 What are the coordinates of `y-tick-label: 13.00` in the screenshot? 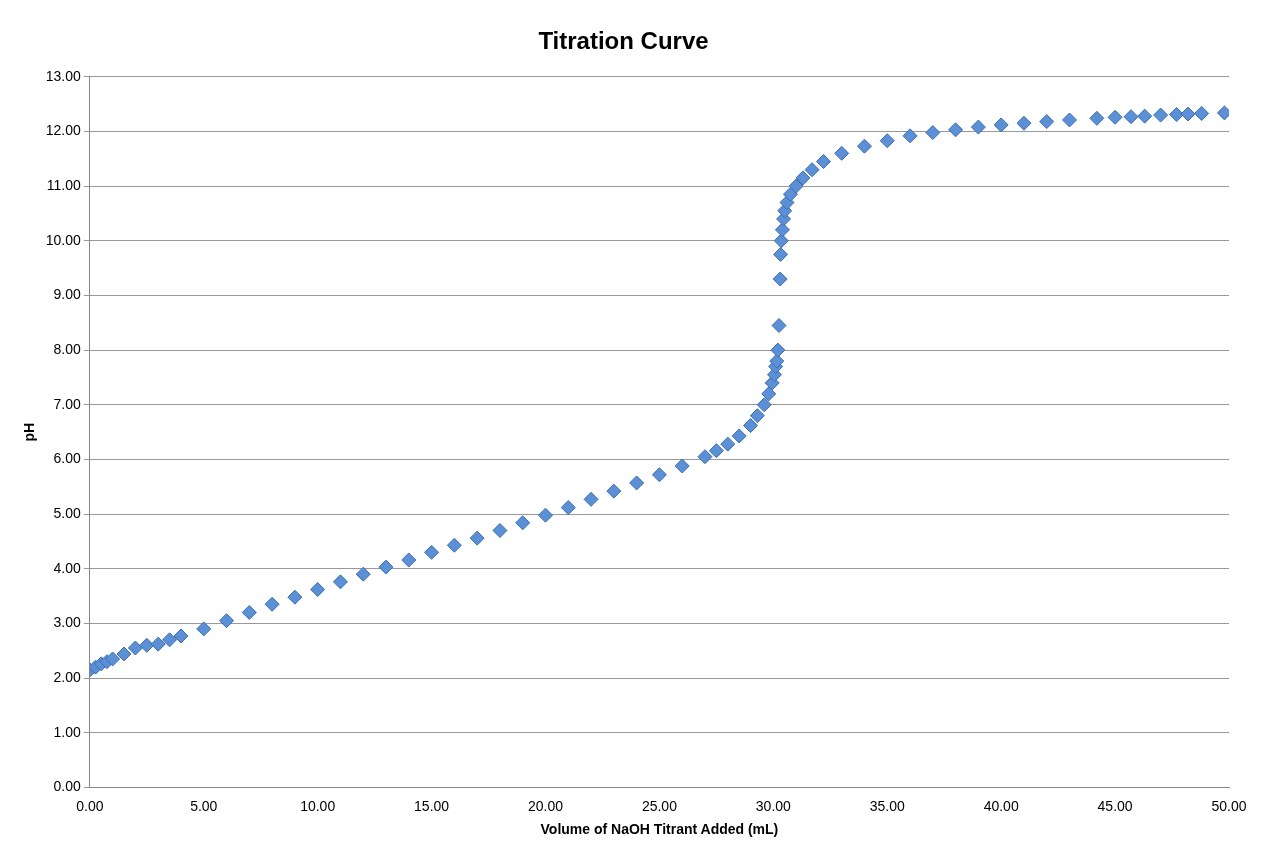 It's located at (63, 75).